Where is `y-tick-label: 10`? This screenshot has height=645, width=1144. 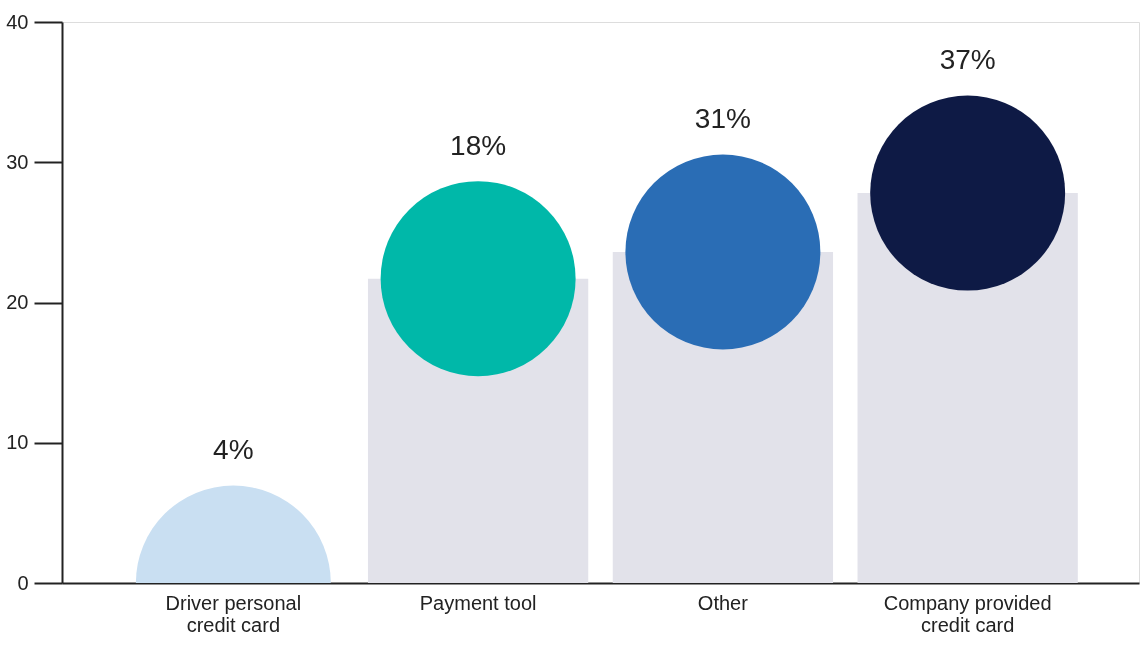
y-tick-label: 10 is located at coordinates (17, 442).